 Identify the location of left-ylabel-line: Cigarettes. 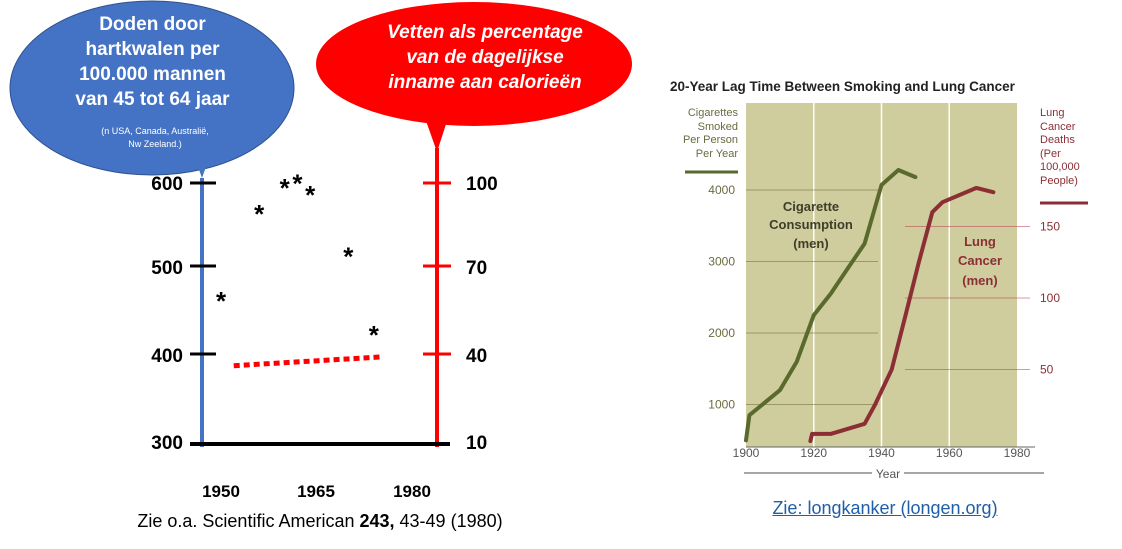
(712, 113).